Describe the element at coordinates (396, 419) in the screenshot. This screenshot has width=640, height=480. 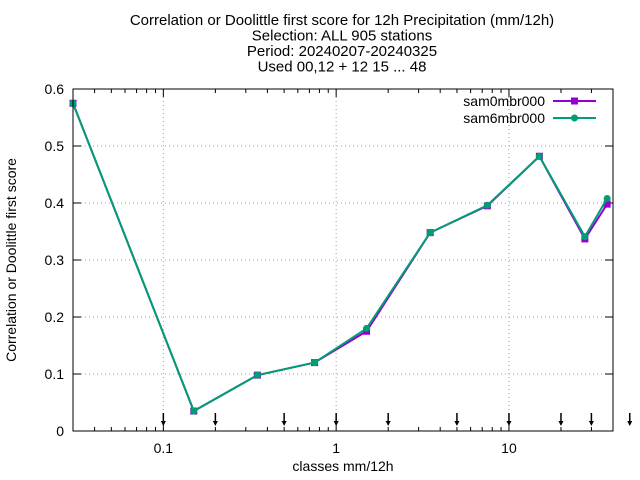
I see `class-markers` at that location.